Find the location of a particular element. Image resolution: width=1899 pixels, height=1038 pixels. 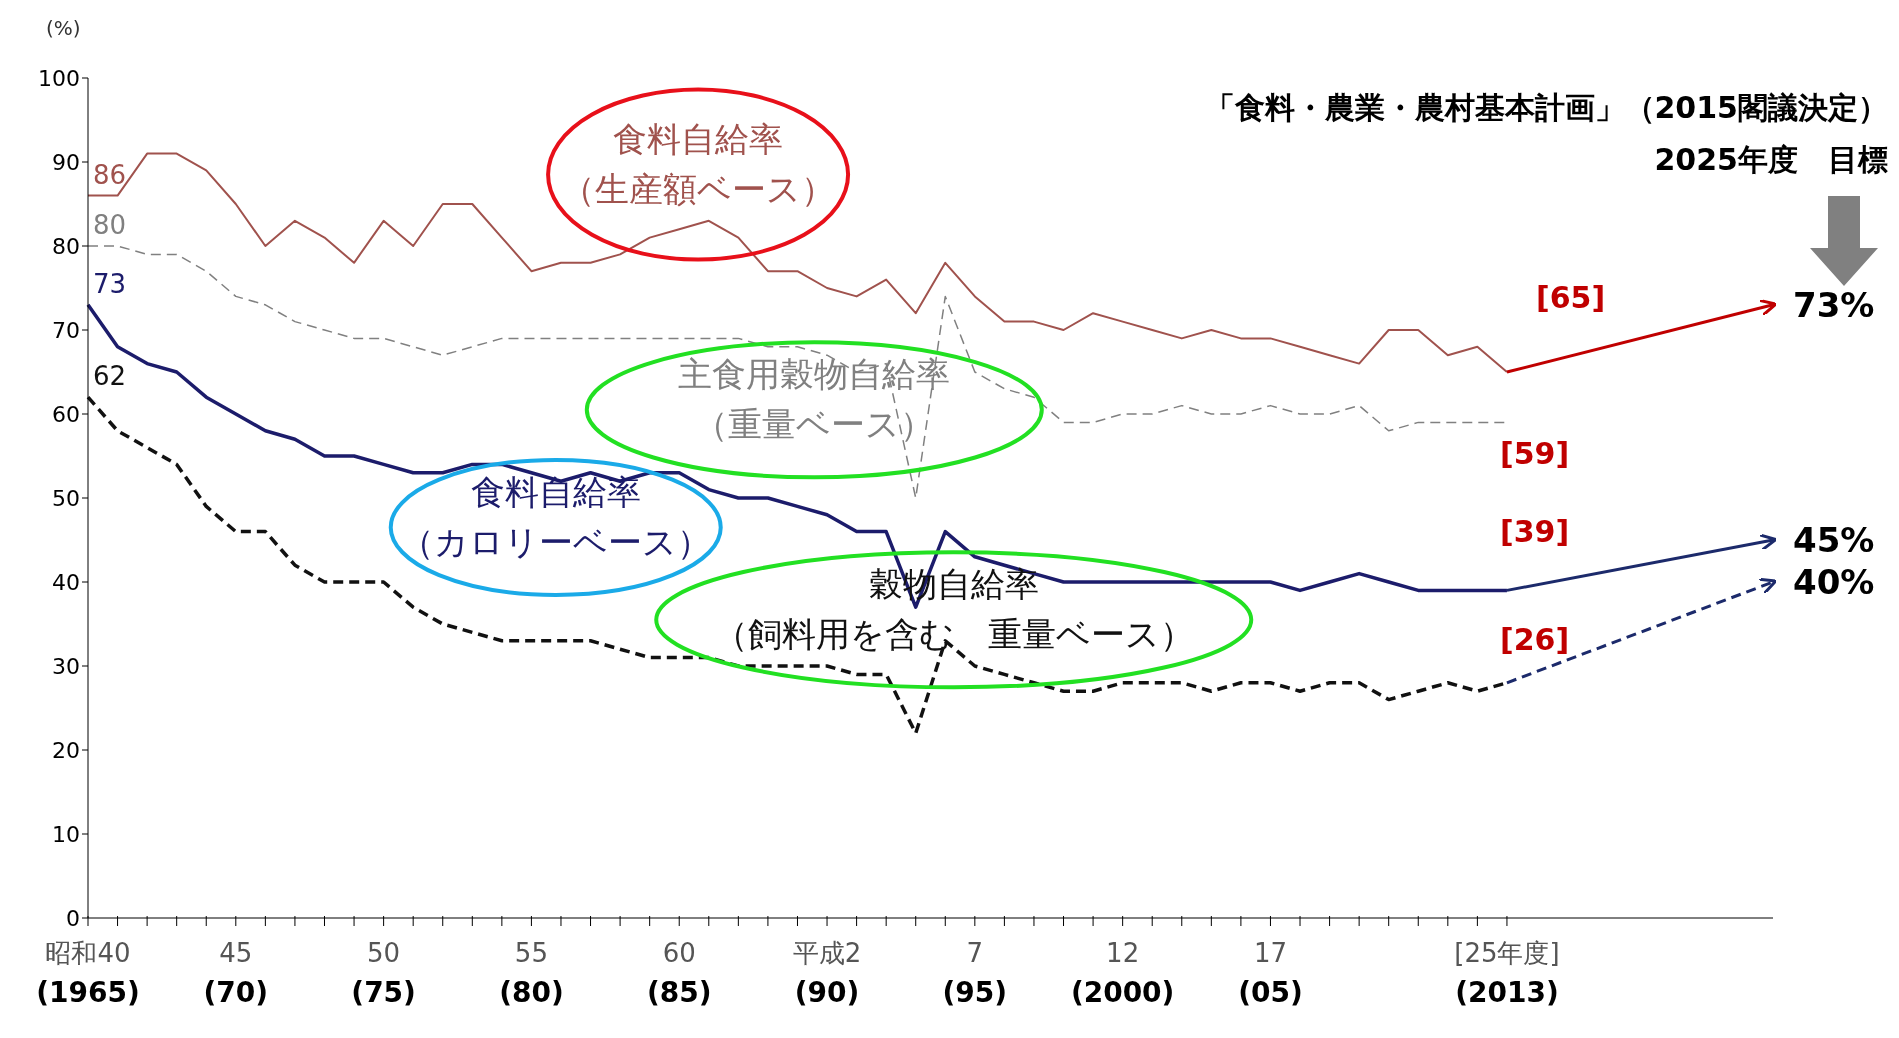

annotation: 2025年度 目標 is located at coordinates (1771, 160).